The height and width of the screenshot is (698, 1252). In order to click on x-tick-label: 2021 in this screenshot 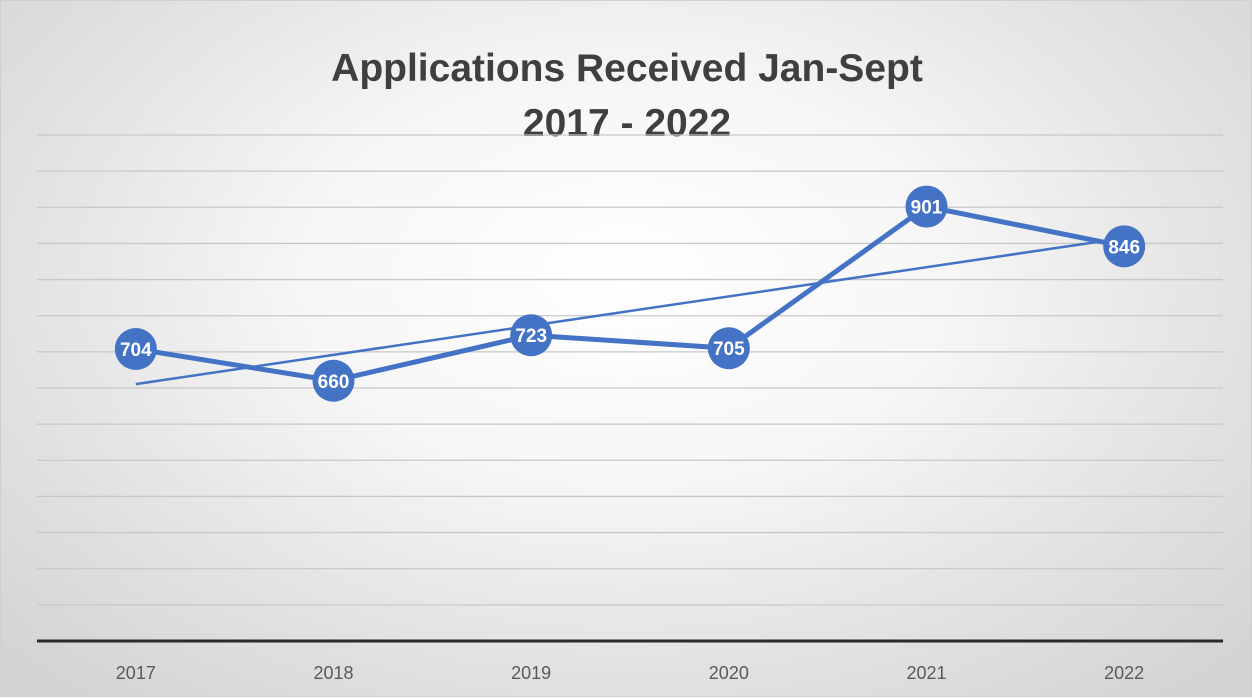, I will do `click(926, 673)`.